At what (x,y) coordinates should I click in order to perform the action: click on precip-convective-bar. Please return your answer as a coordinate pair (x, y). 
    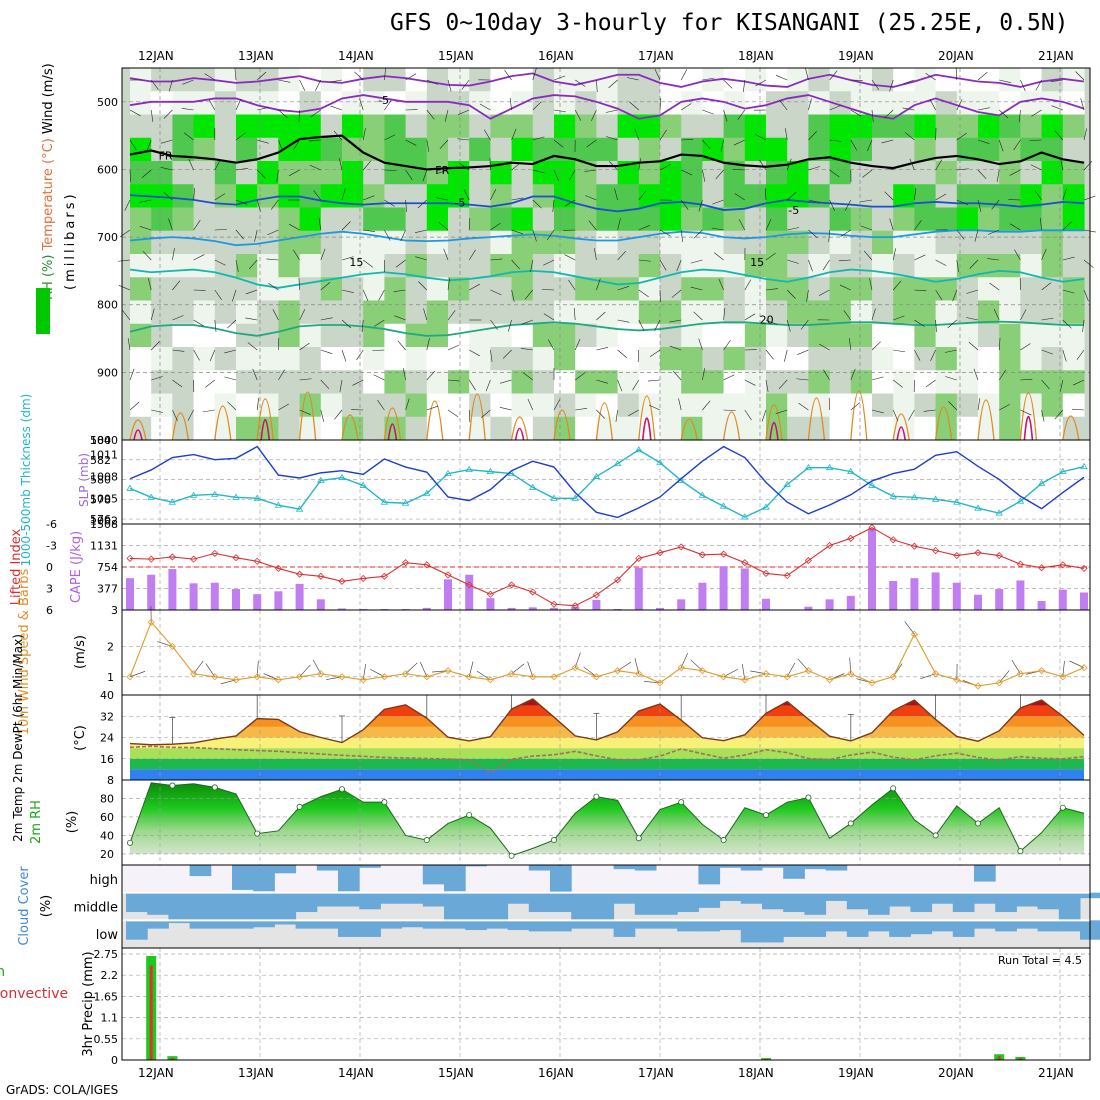
    Looking at the image, I should click on (172, 1059).